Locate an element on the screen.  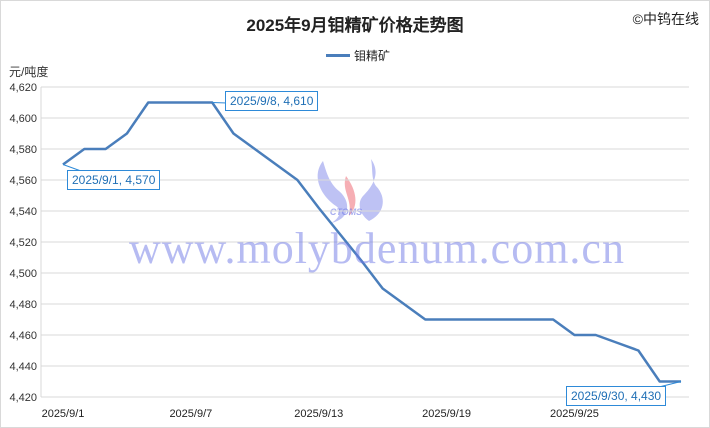
legend-label: 钼精矿 is located at coordinates (372, 56).